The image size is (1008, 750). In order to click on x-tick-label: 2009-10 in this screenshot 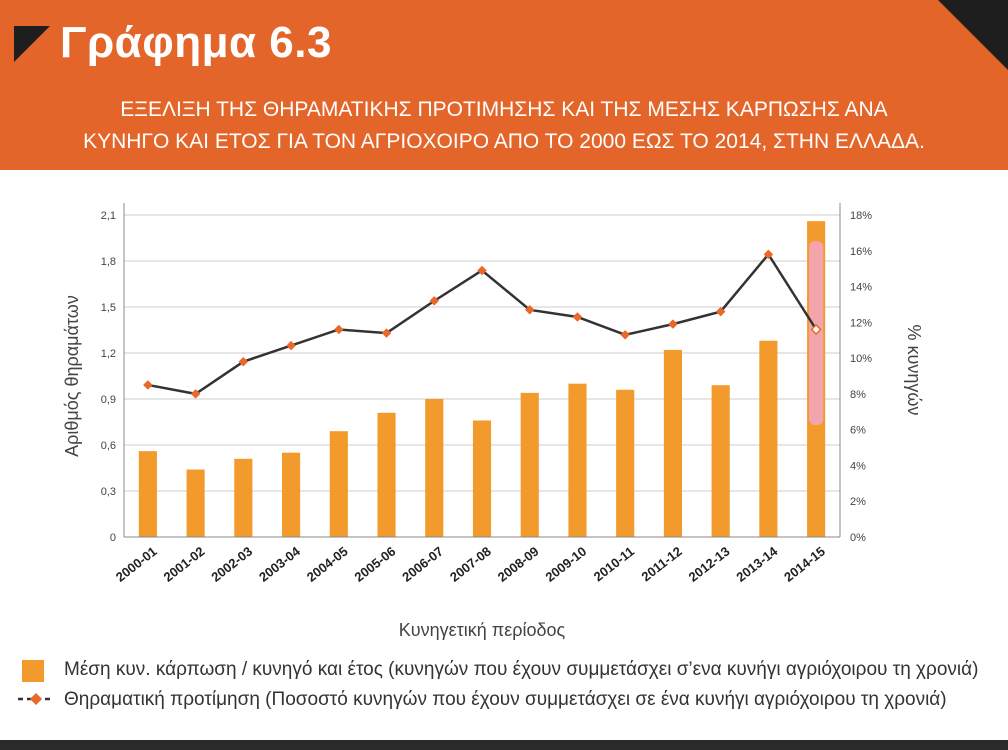, I will do `click(565, 564)`.